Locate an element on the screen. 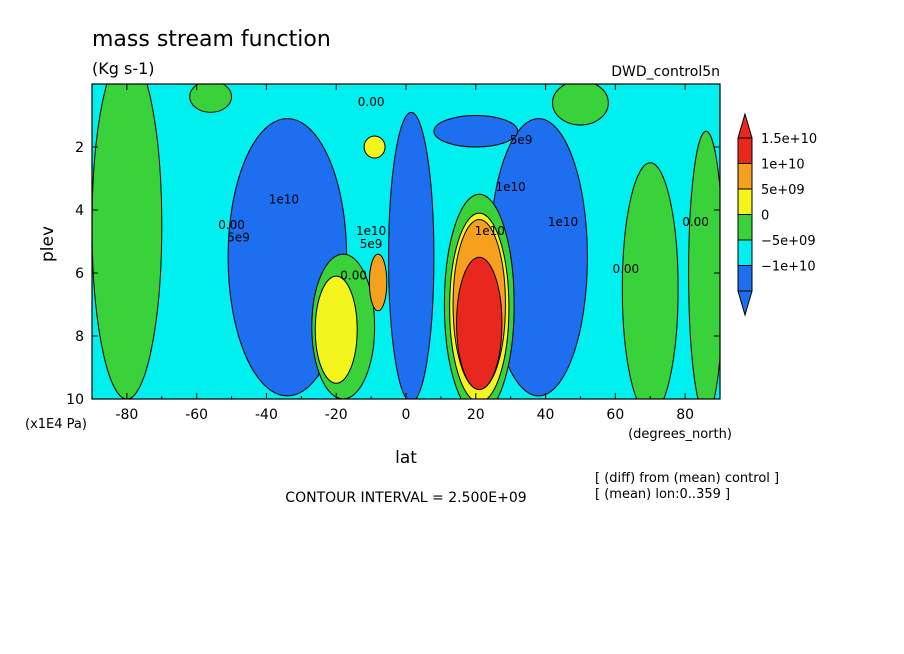 Image resolution: width=904 pixels, height=654 pixels. x-tick-label: 60 is located at coordinates (615, 415).